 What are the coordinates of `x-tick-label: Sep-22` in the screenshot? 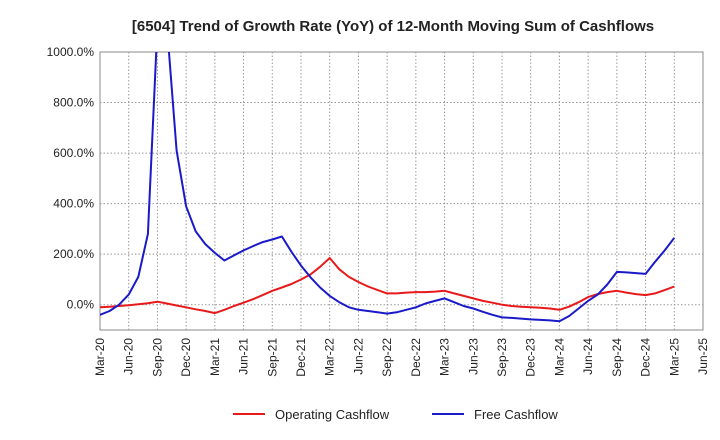 It's located at (387, 357).